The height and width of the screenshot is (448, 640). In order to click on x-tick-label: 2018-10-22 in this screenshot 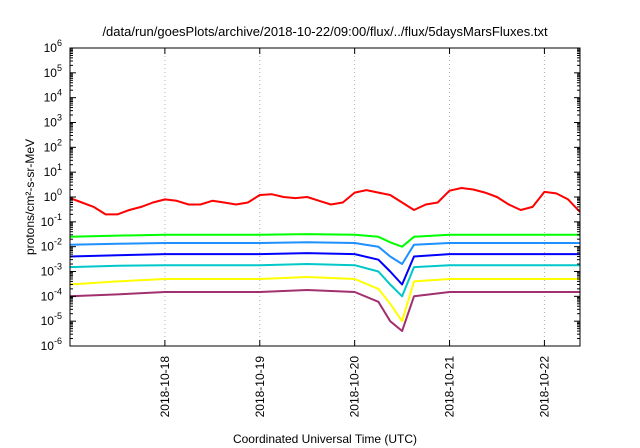, I will do `click(544, 387)`.